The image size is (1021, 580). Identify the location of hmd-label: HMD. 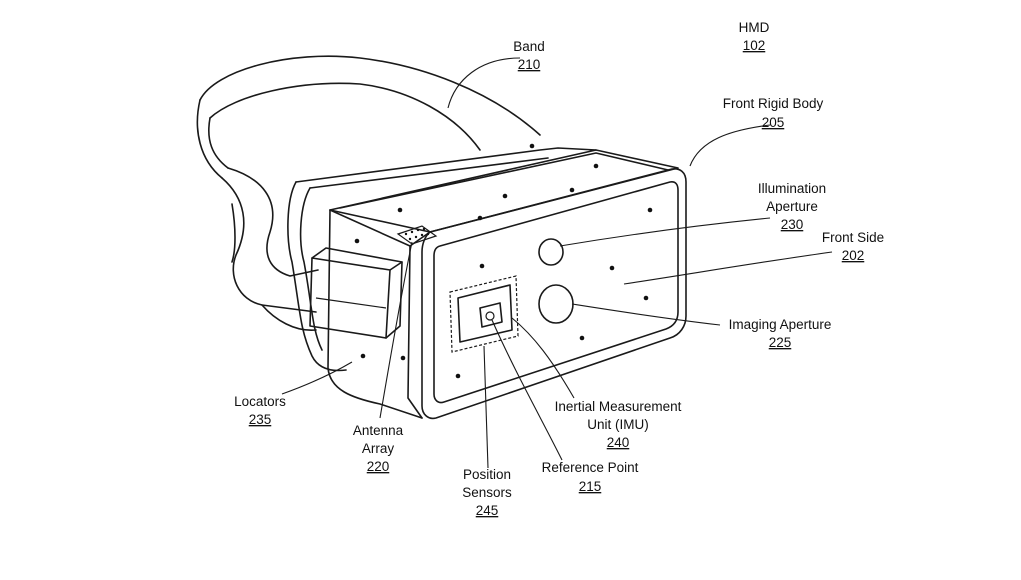
(754, 27).